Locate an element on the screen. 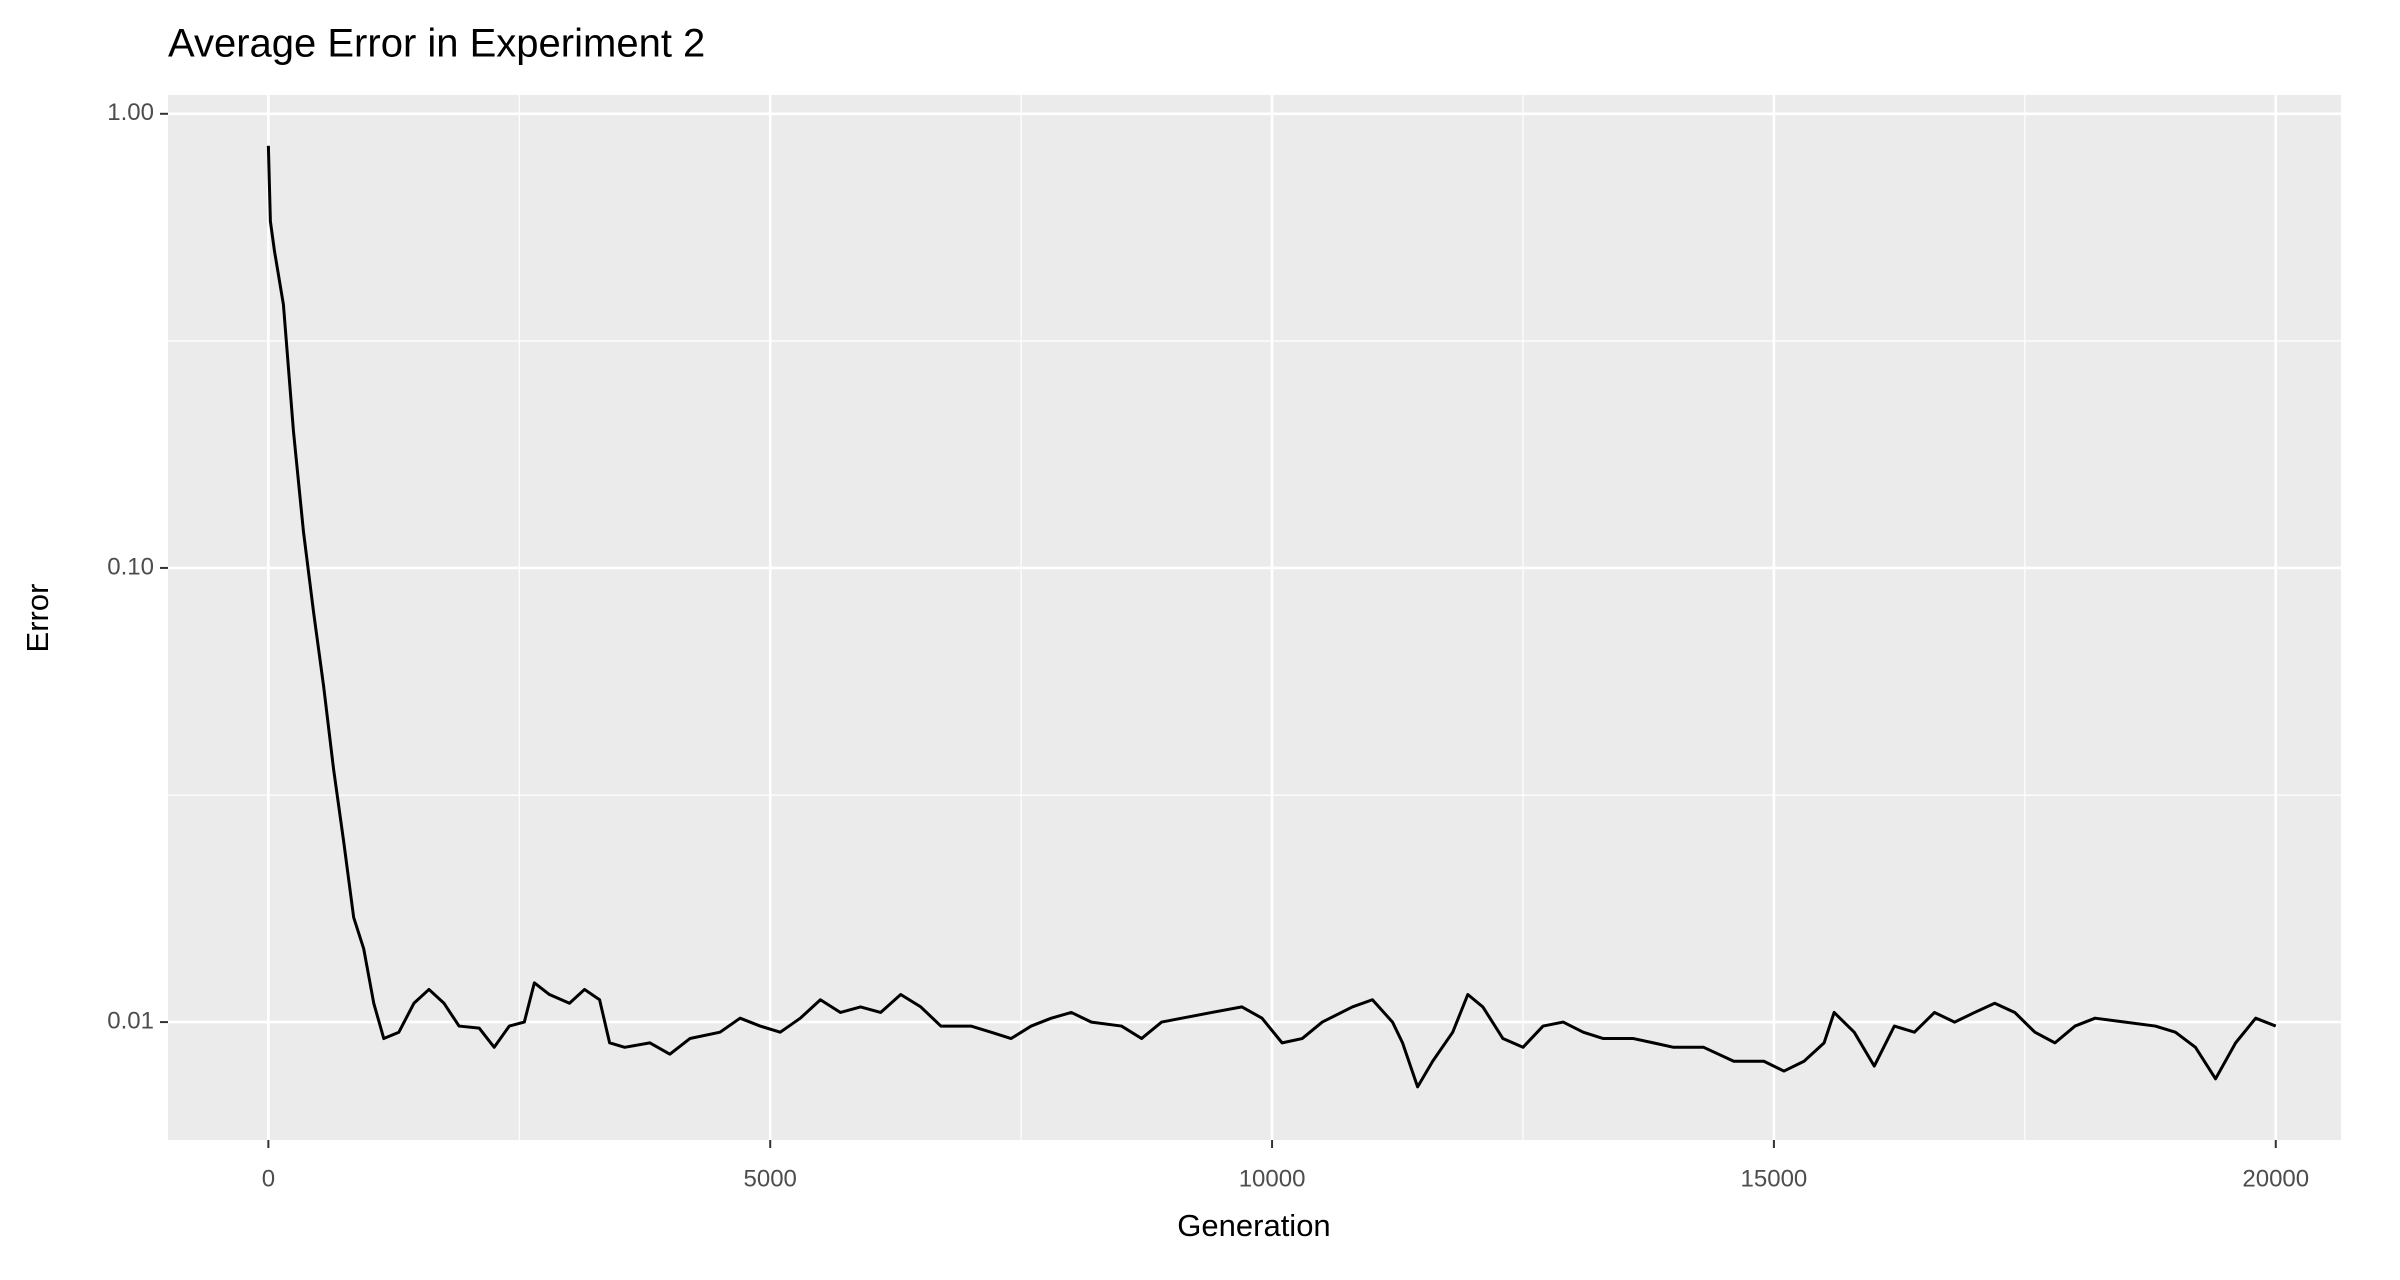 The image size is (2400, 1280). x-axis-title: Generation is located at coordinates (1253, 1225).